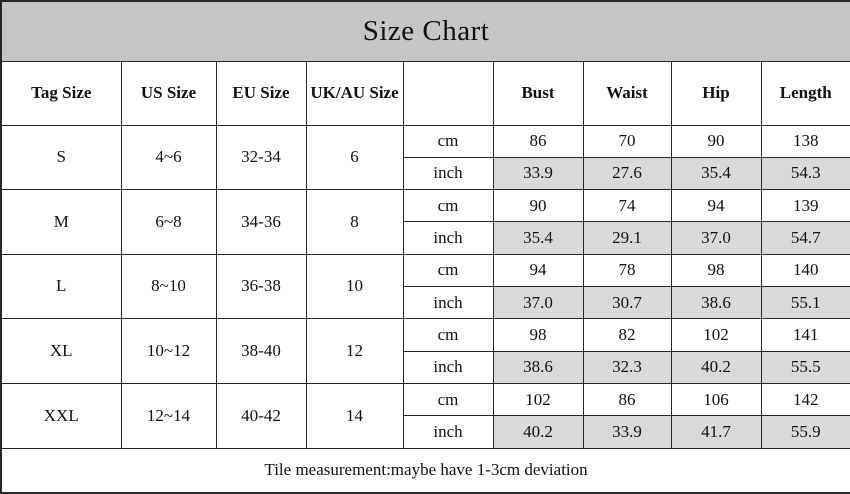  Describe the element at coordinates (538, 238) in the screenshot. I see `bust-inch-cell: 35.4` at that location.